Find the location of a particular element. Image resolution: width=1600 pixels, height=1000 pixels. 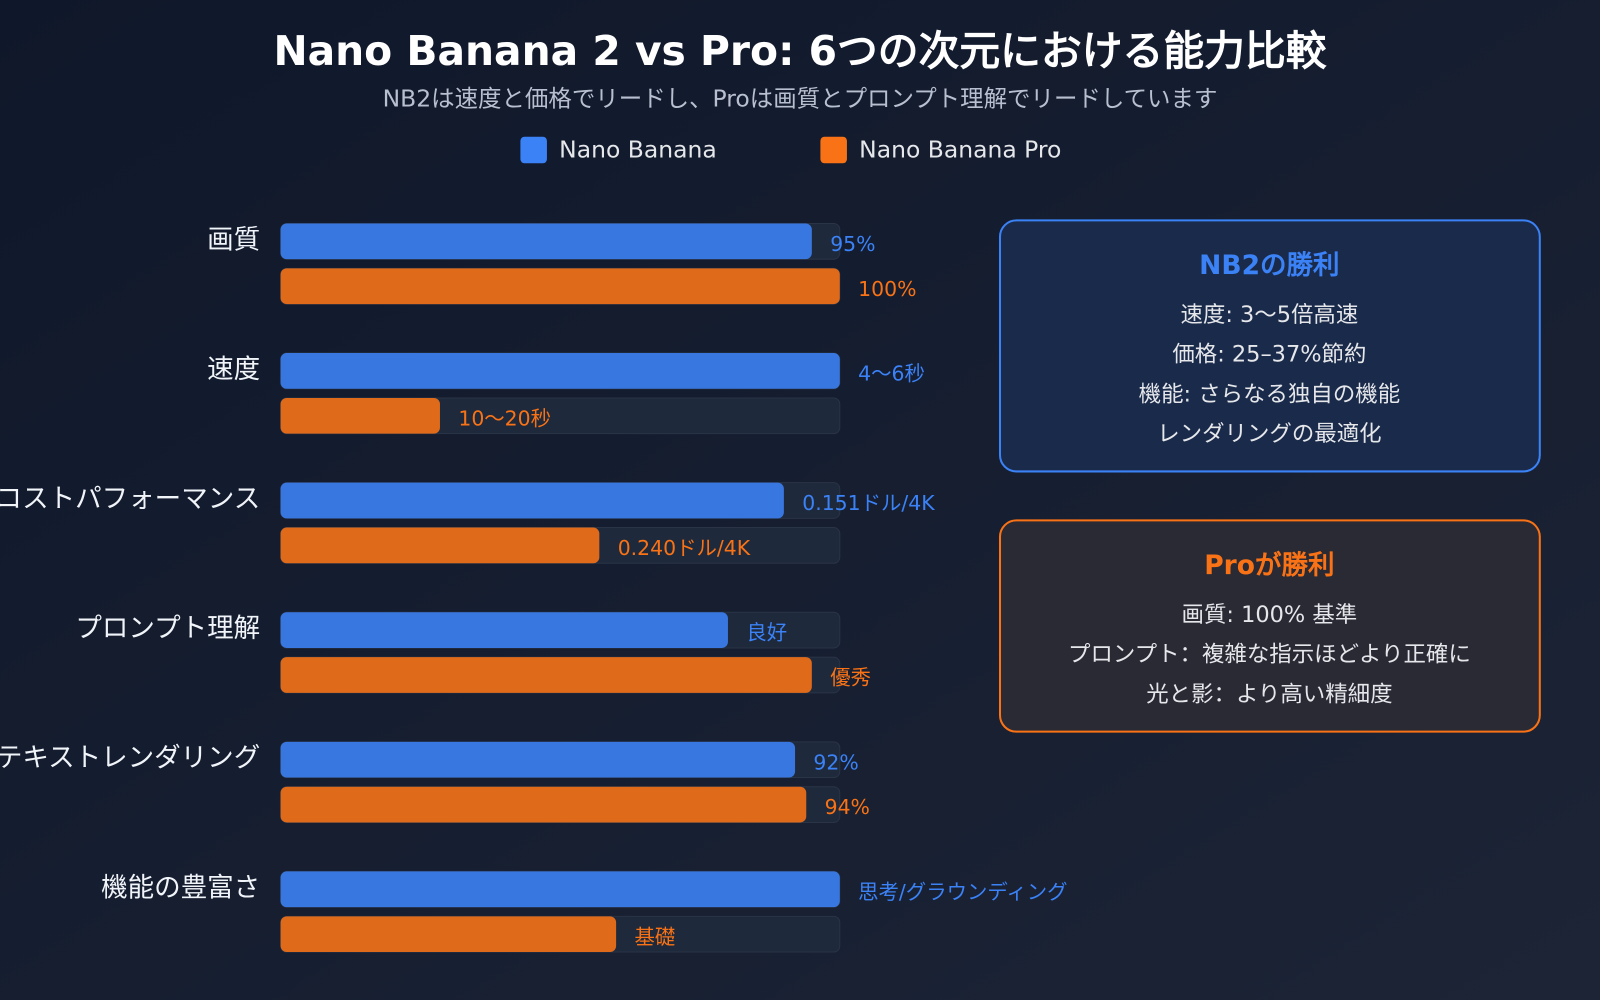

panel-line: 機能: さらなる独自の機能 is located at coordinates (1270, 394).